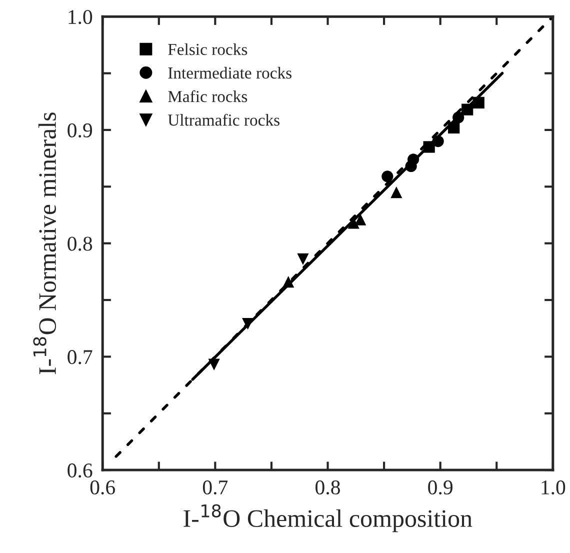  I want to click on y-tick-label: 0.9, so click(80, 130).